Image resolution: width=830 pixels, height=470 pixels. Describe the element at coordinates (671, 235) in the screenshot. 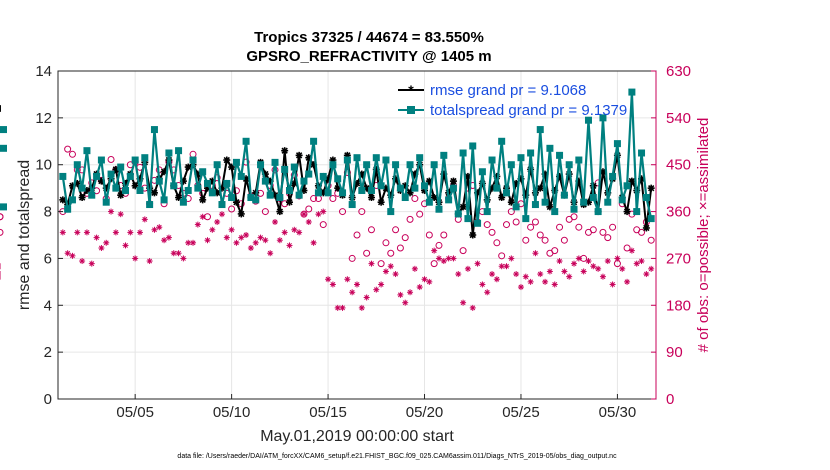

I see `y-axis-right: 0 90 180 270 360 450 540 630` at that location.